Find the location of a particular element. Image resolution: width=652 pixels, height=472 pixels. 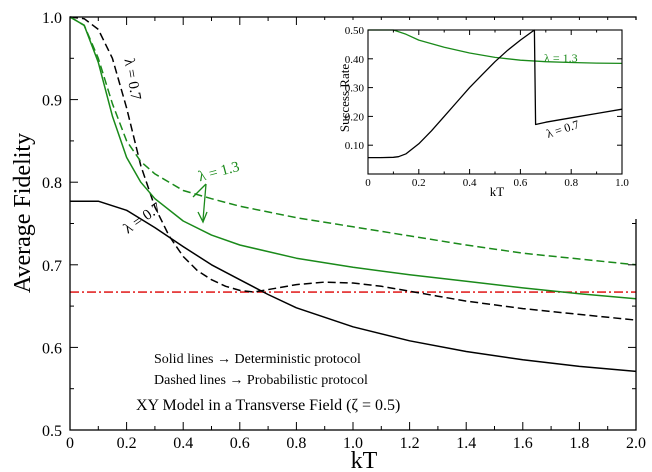

y-tick-label: 0.20 is located at coordinates (355, 117).